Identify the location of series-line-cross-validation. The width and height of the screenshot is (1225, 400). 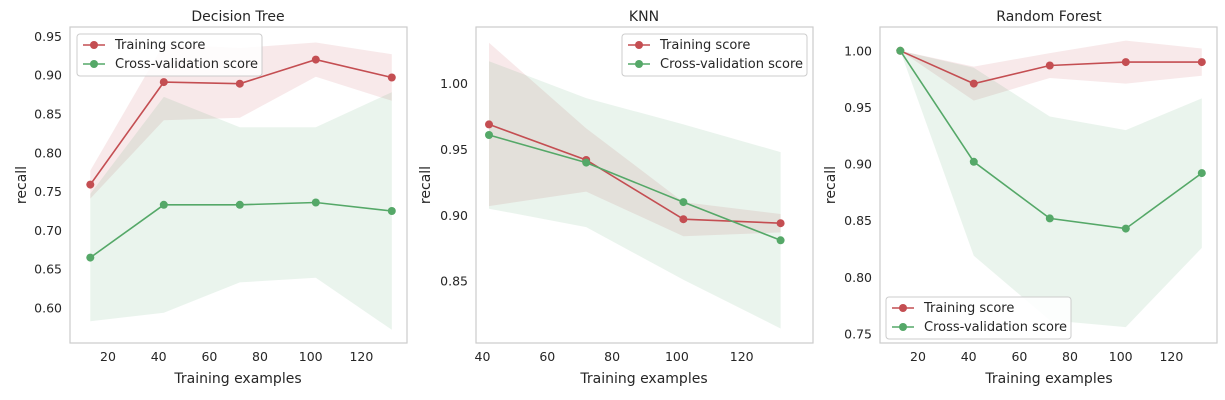
(634, 188).